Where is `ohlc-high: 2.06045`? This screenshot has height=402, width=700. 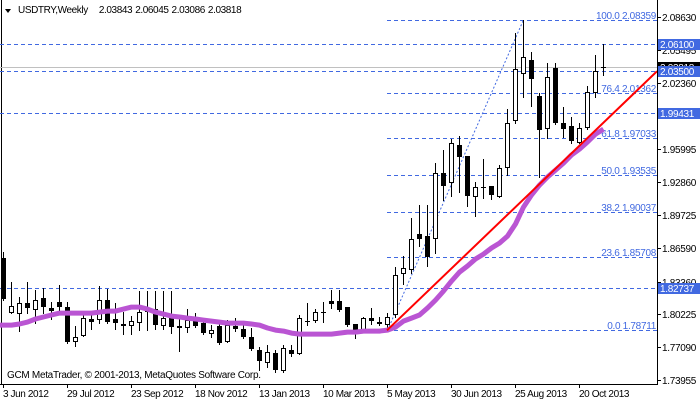 ohlc-high: 2.06045 is located at coordinates (152, 10).